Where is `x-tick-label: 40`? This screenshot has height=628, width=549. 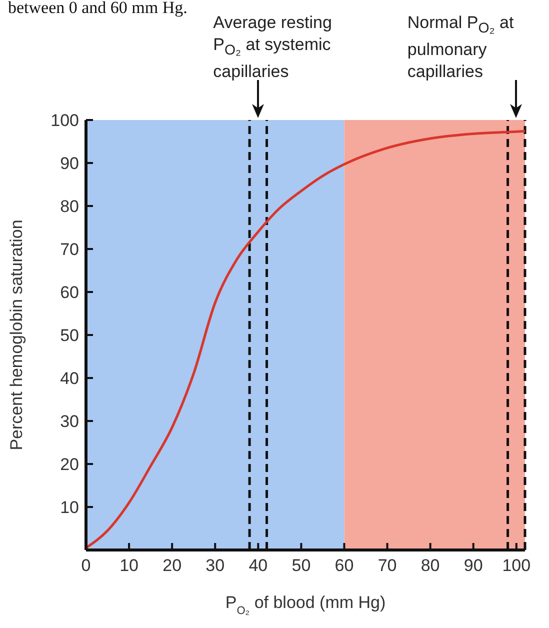
x-tick-label: 40 is located at coordinates (258, 566).